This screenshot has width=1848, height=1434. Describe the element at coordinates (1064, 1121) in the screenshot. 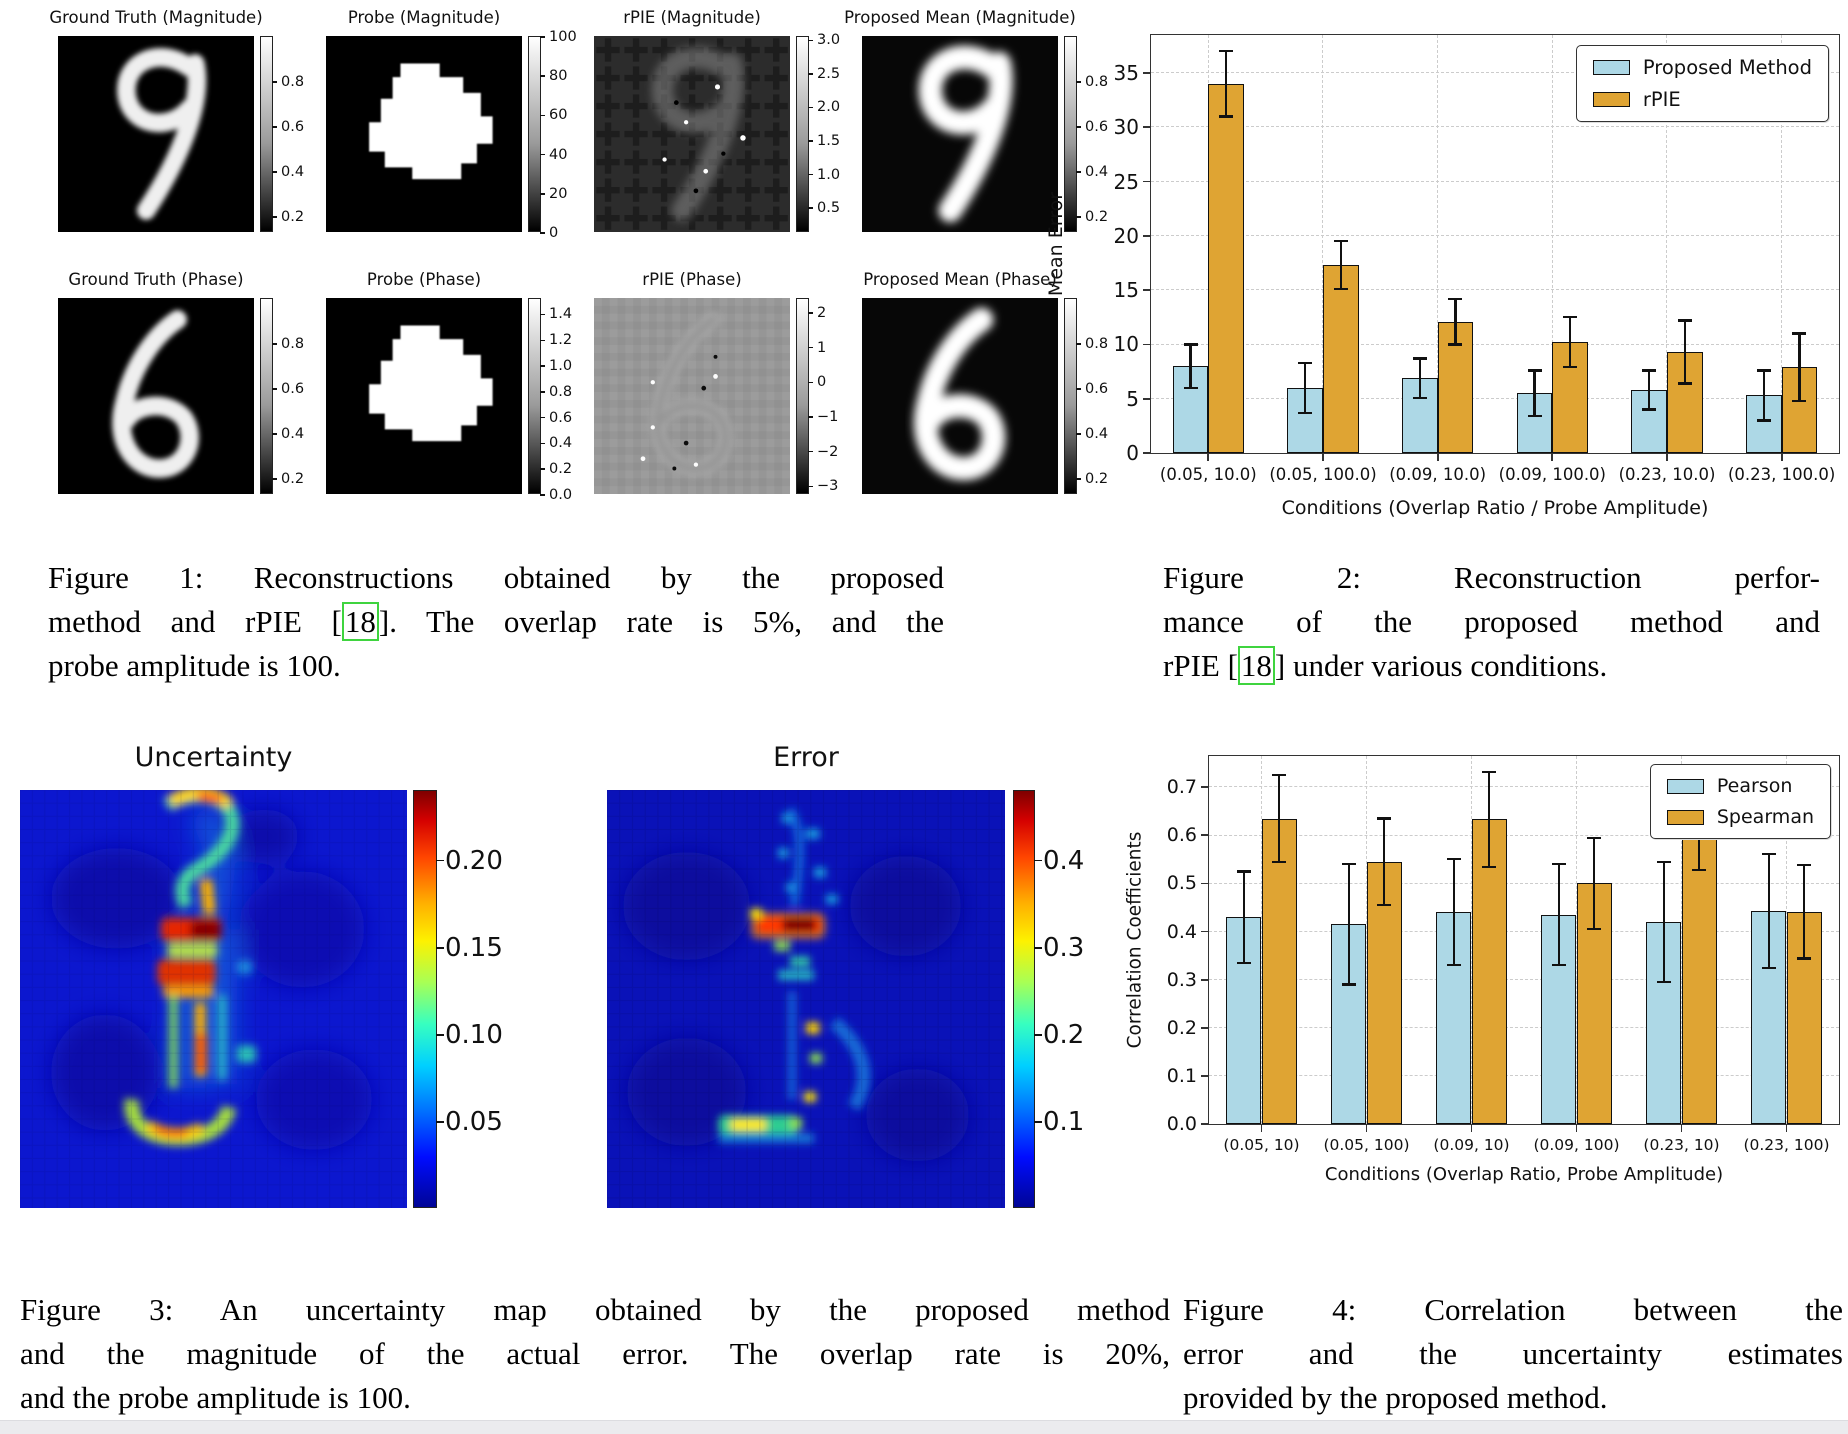

I see `colorbar-tick-label: 0.1` at that location.